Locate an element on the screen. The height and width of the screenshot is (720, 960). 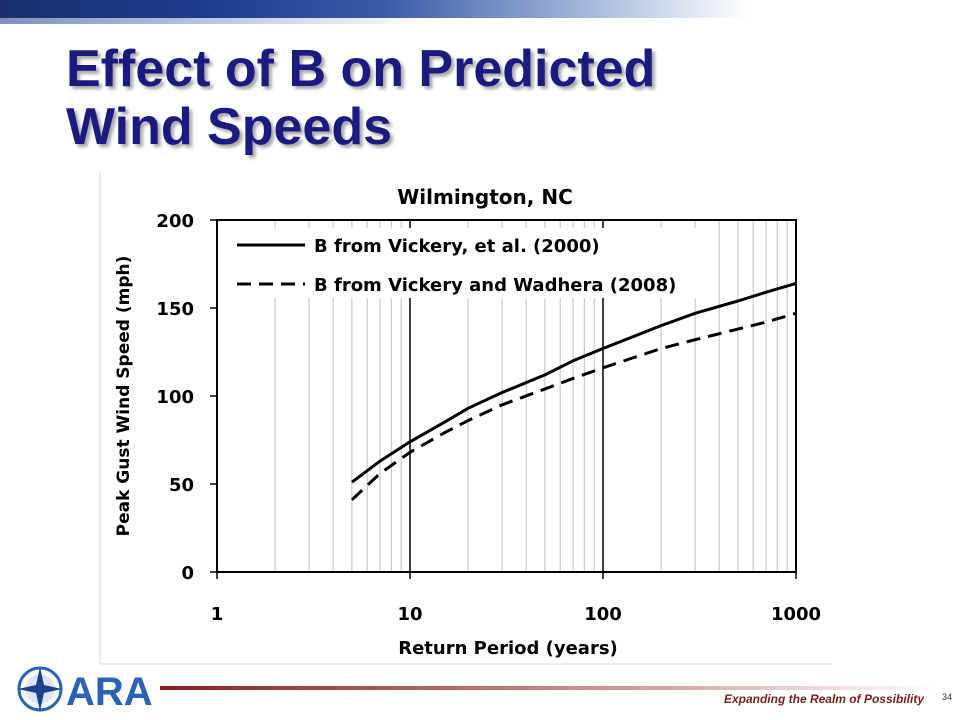
chart-series-group is located at coordinates (573, 391).